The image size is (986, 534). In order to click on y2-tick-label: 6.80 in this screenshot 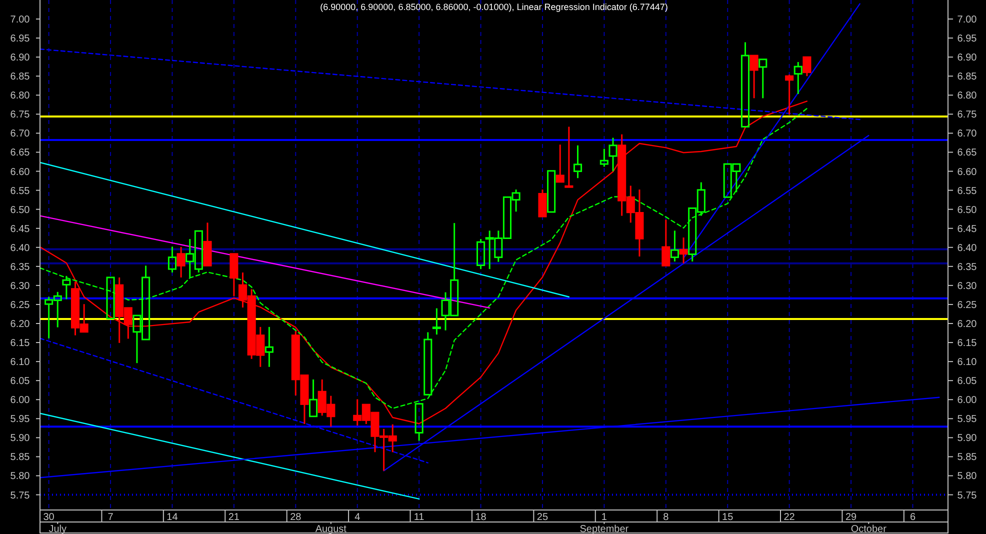, I will do `click(967, 96)`.